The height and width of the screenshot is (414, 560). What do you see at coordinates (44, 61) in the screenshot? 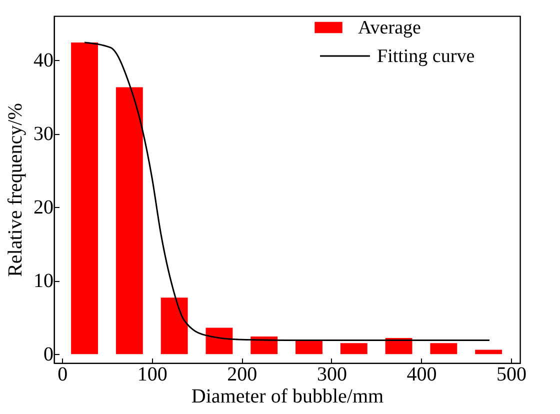
I see `y-tick-label: 40` at bounding box center [44, 61].